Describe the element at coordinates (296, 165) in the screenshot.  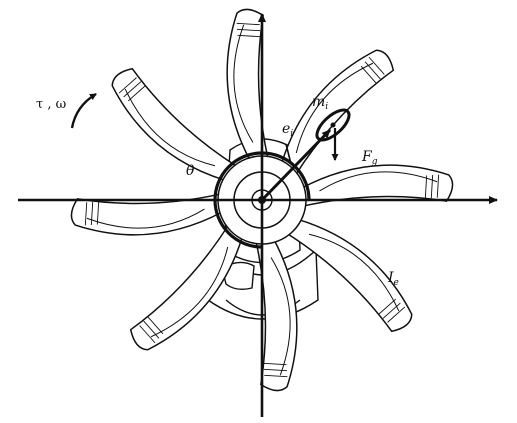
I see `eccentricity-vector` at that location.